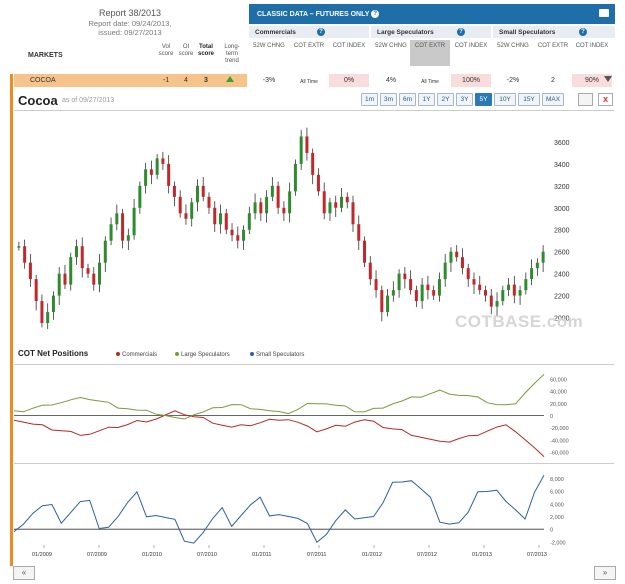 This screenshot has width=625, height=584. What do you see at coordinates (130, 13) in the screenshot?
I see `report-title: Report 38/2013` at bounding box center [130, 13].